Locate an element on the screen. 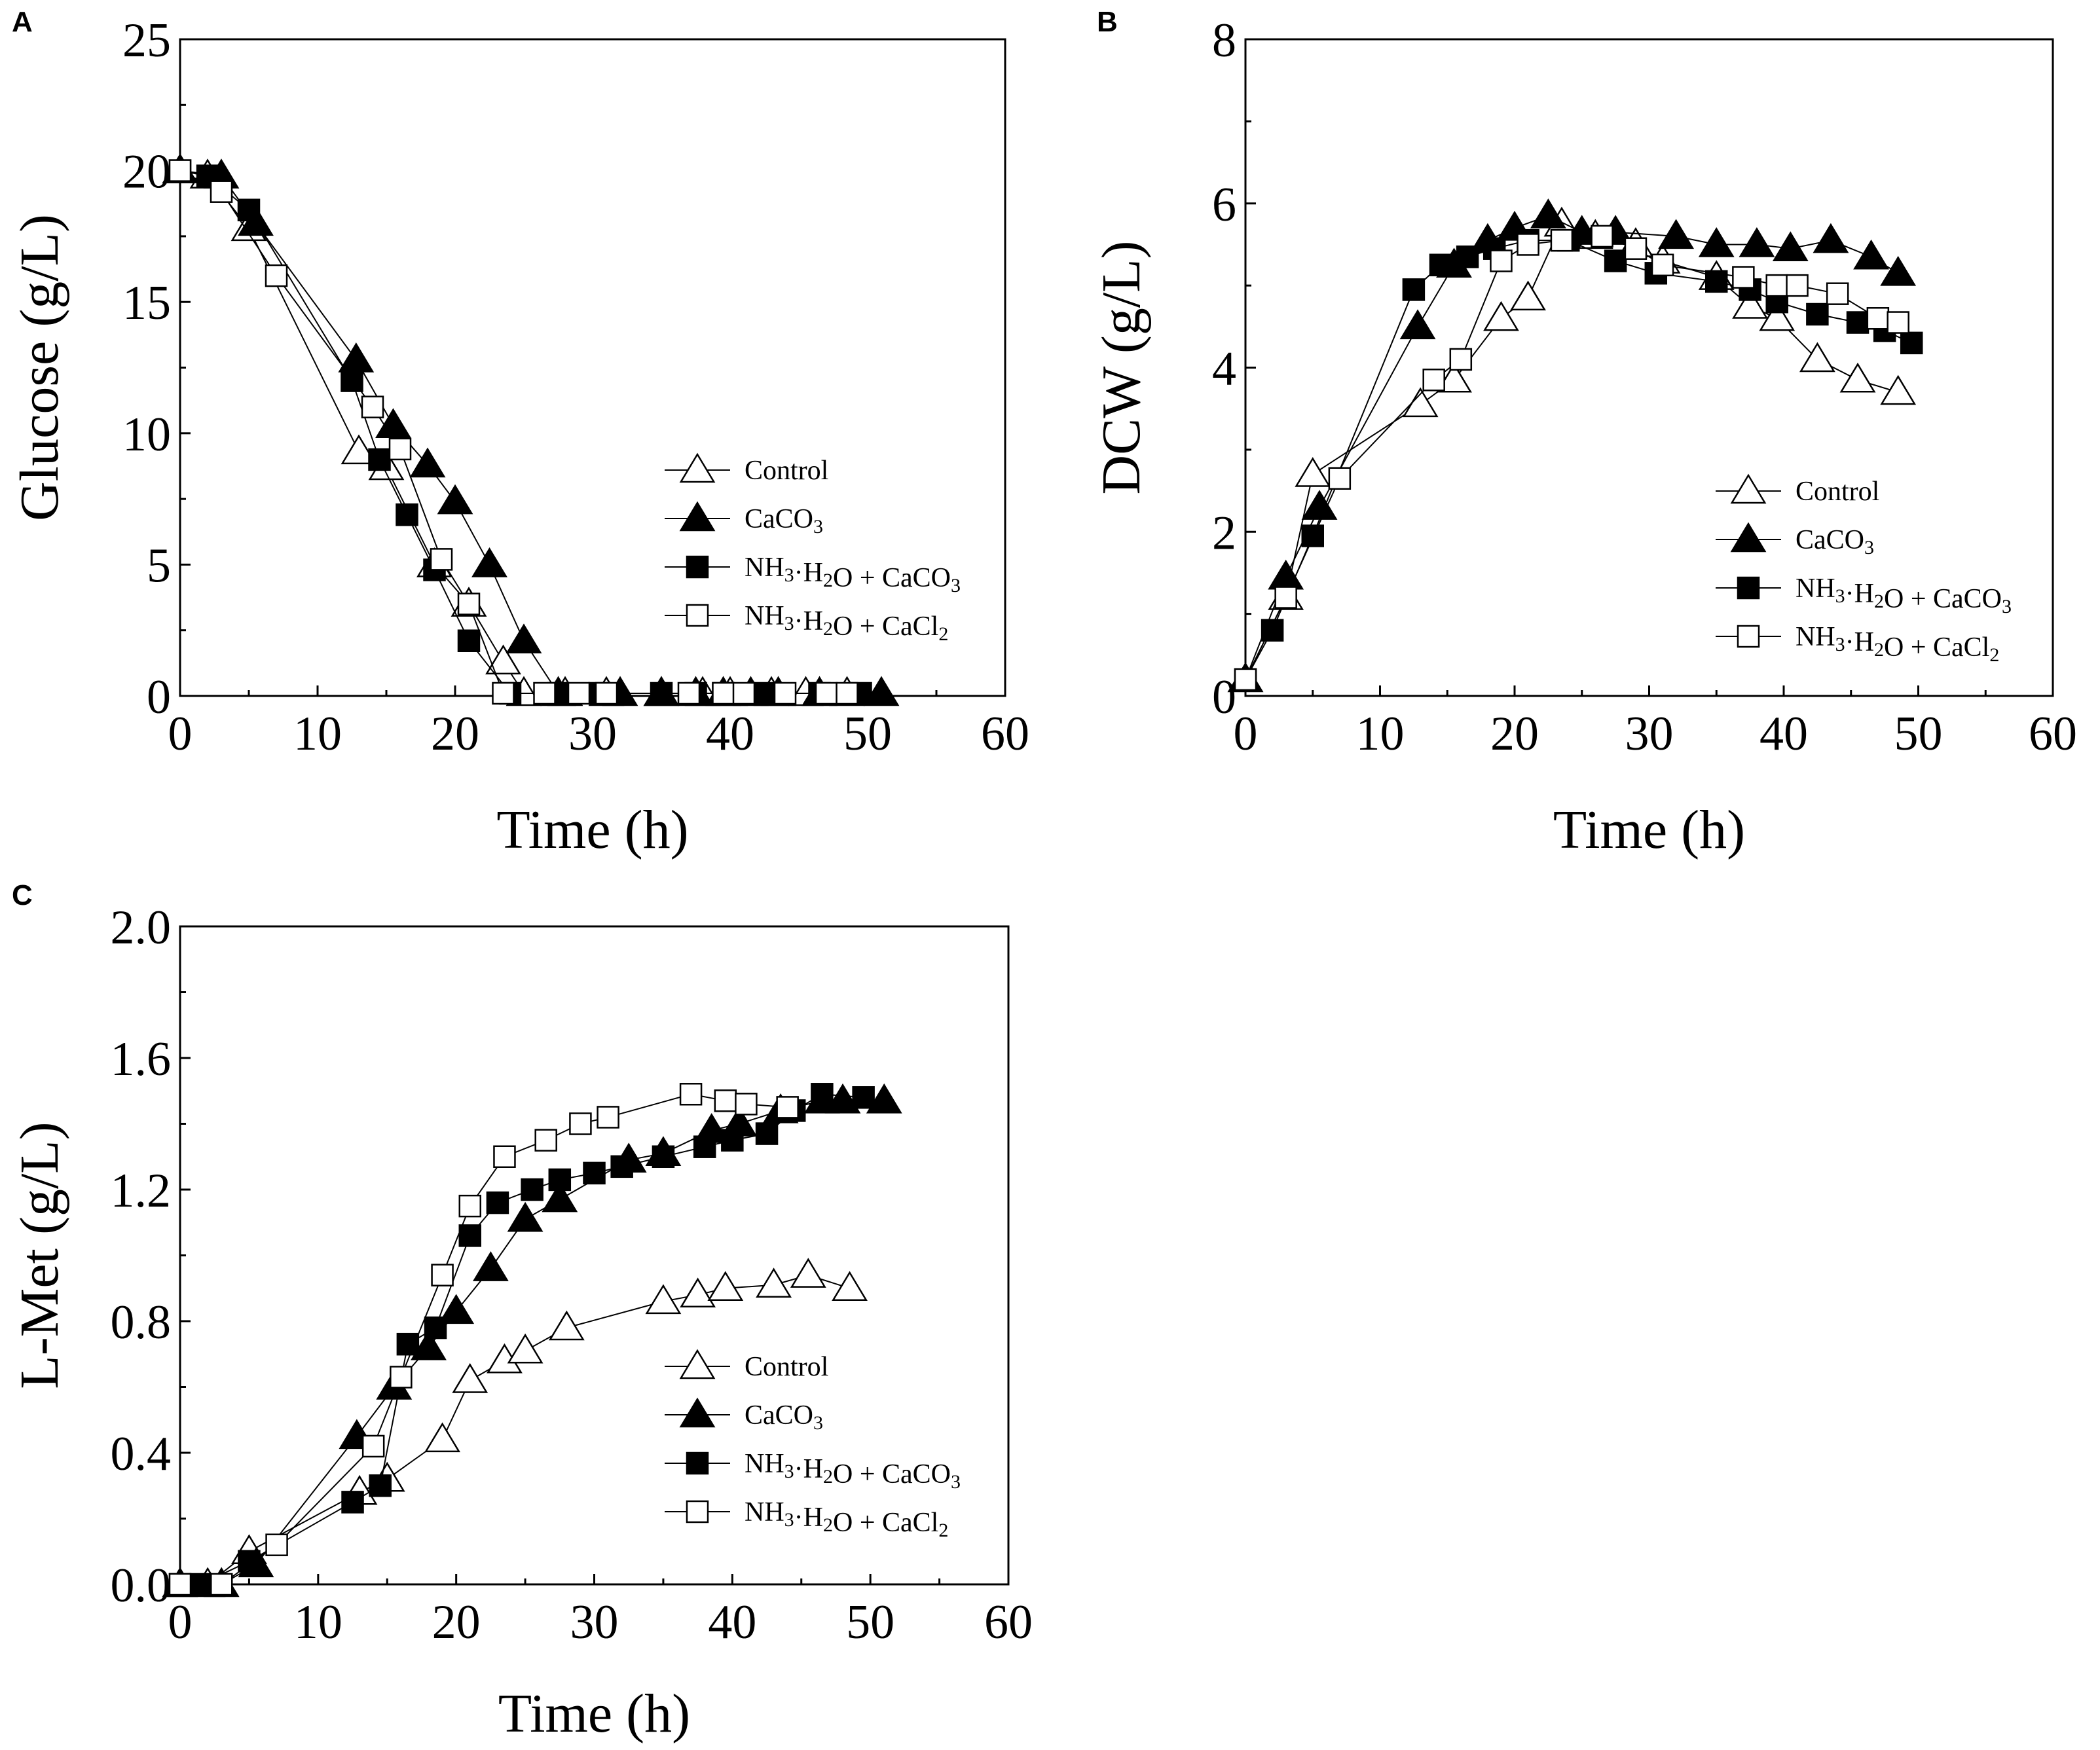 The image size is (2100, 1750). legend-label-b-3: NH3·H2O + CaCl2 is located at coordinates (1897, 644).